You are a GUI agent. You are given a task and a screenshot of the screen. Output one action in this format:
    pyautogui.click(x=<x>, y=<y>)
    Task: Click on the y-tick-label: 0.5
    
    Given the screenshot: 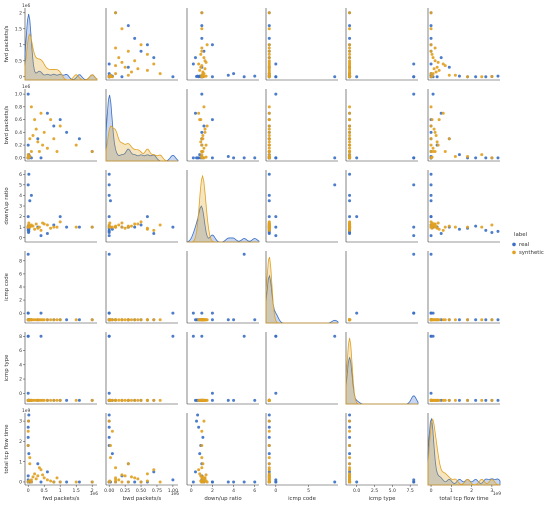 What is the action you would take?
    pyautogui.click(x=18, y=61)
    